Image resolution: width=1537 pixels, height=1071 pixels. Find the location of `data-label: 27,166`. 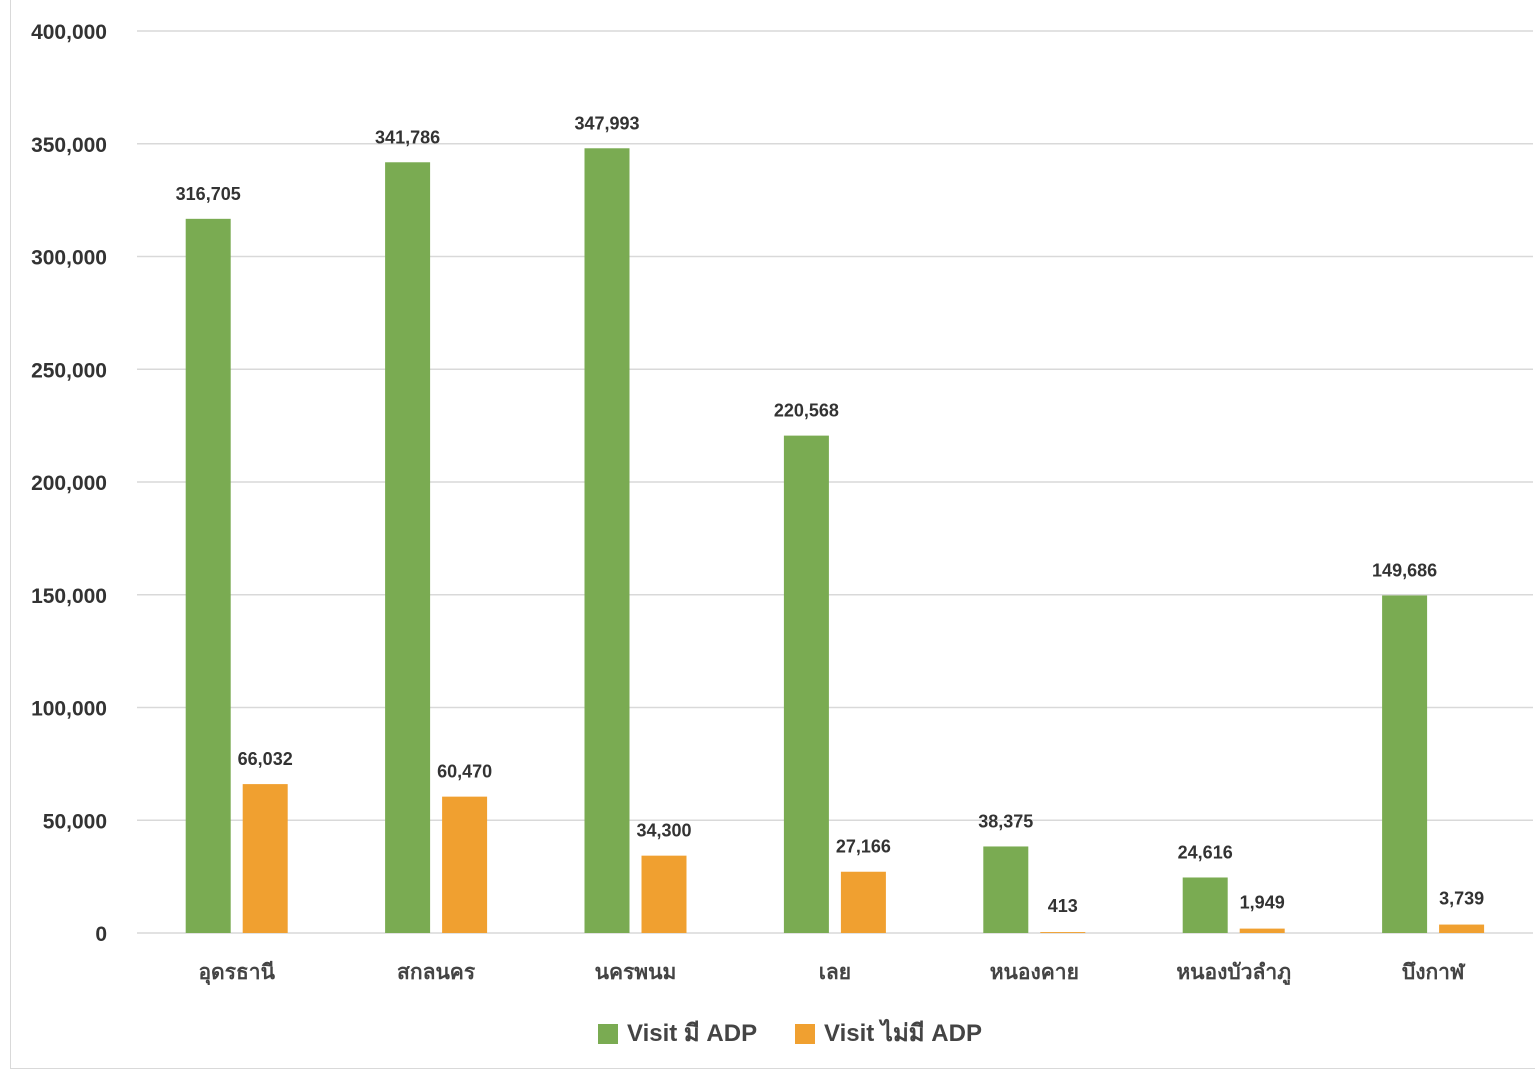

data-label: 27,166 is located at coordinates (863, 847).